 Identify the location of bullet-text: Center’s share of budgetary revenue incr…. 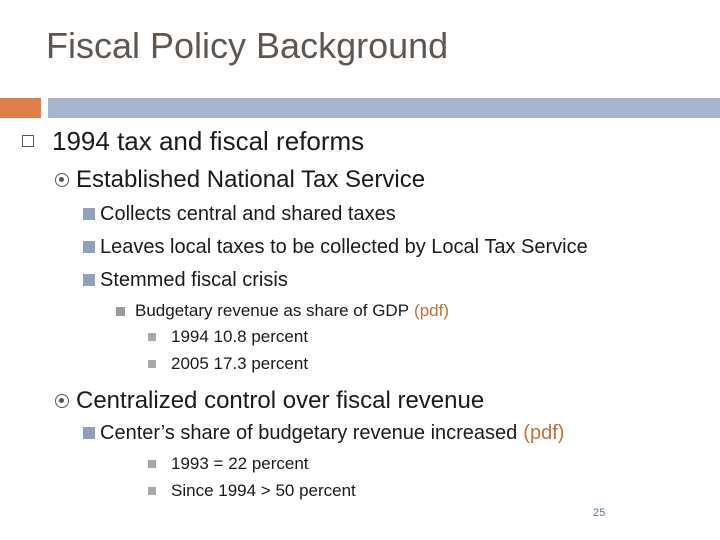
(309, 432).